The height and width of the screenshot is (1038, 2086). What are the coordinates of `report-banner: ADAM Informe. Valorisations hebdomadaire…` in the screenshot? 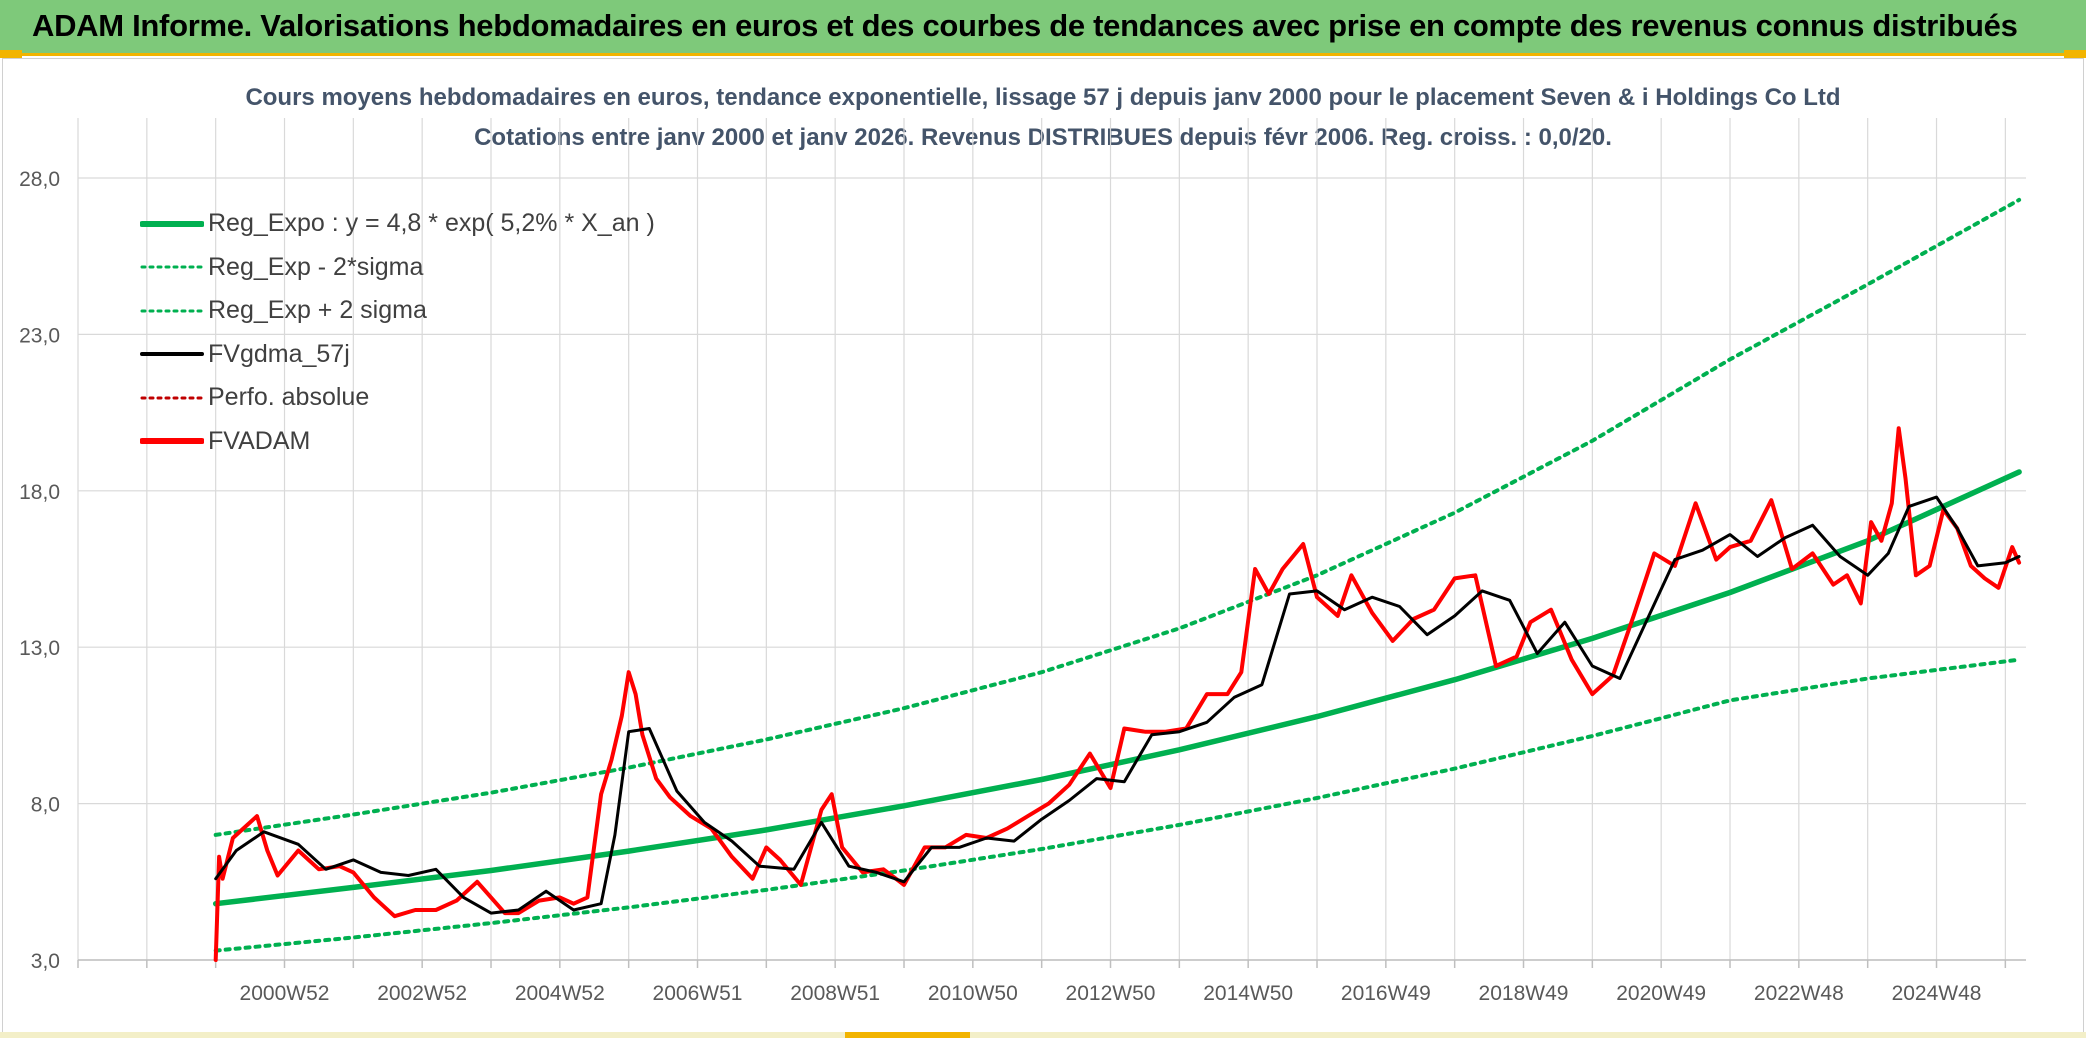 It's located at (1043, 28).